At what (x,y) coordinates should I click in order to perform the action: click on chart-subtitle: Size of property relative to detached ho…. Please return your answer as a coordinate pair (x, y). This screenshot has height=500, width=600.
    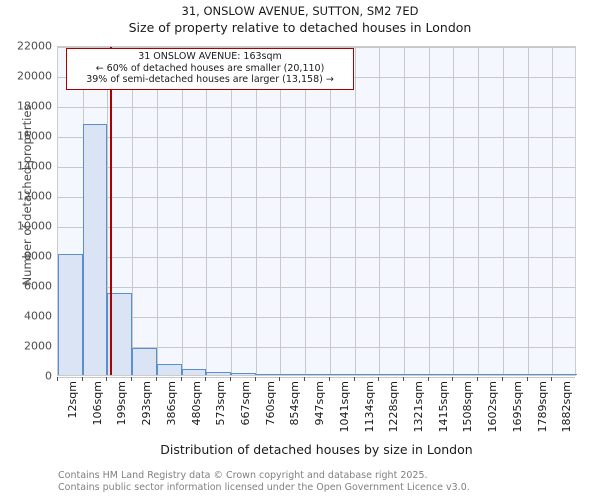
    Looking at the image, I should click on (300, 27).